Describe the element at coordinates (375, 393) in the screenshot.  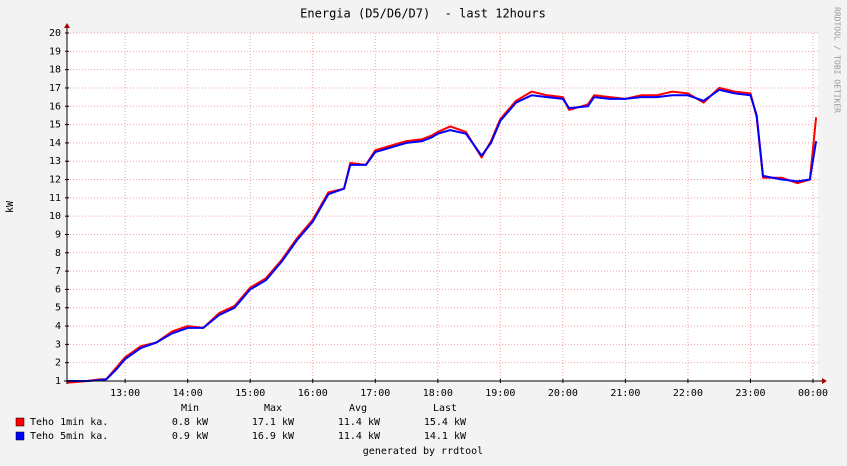
I see `x-tick-label: 17:00` at that location.